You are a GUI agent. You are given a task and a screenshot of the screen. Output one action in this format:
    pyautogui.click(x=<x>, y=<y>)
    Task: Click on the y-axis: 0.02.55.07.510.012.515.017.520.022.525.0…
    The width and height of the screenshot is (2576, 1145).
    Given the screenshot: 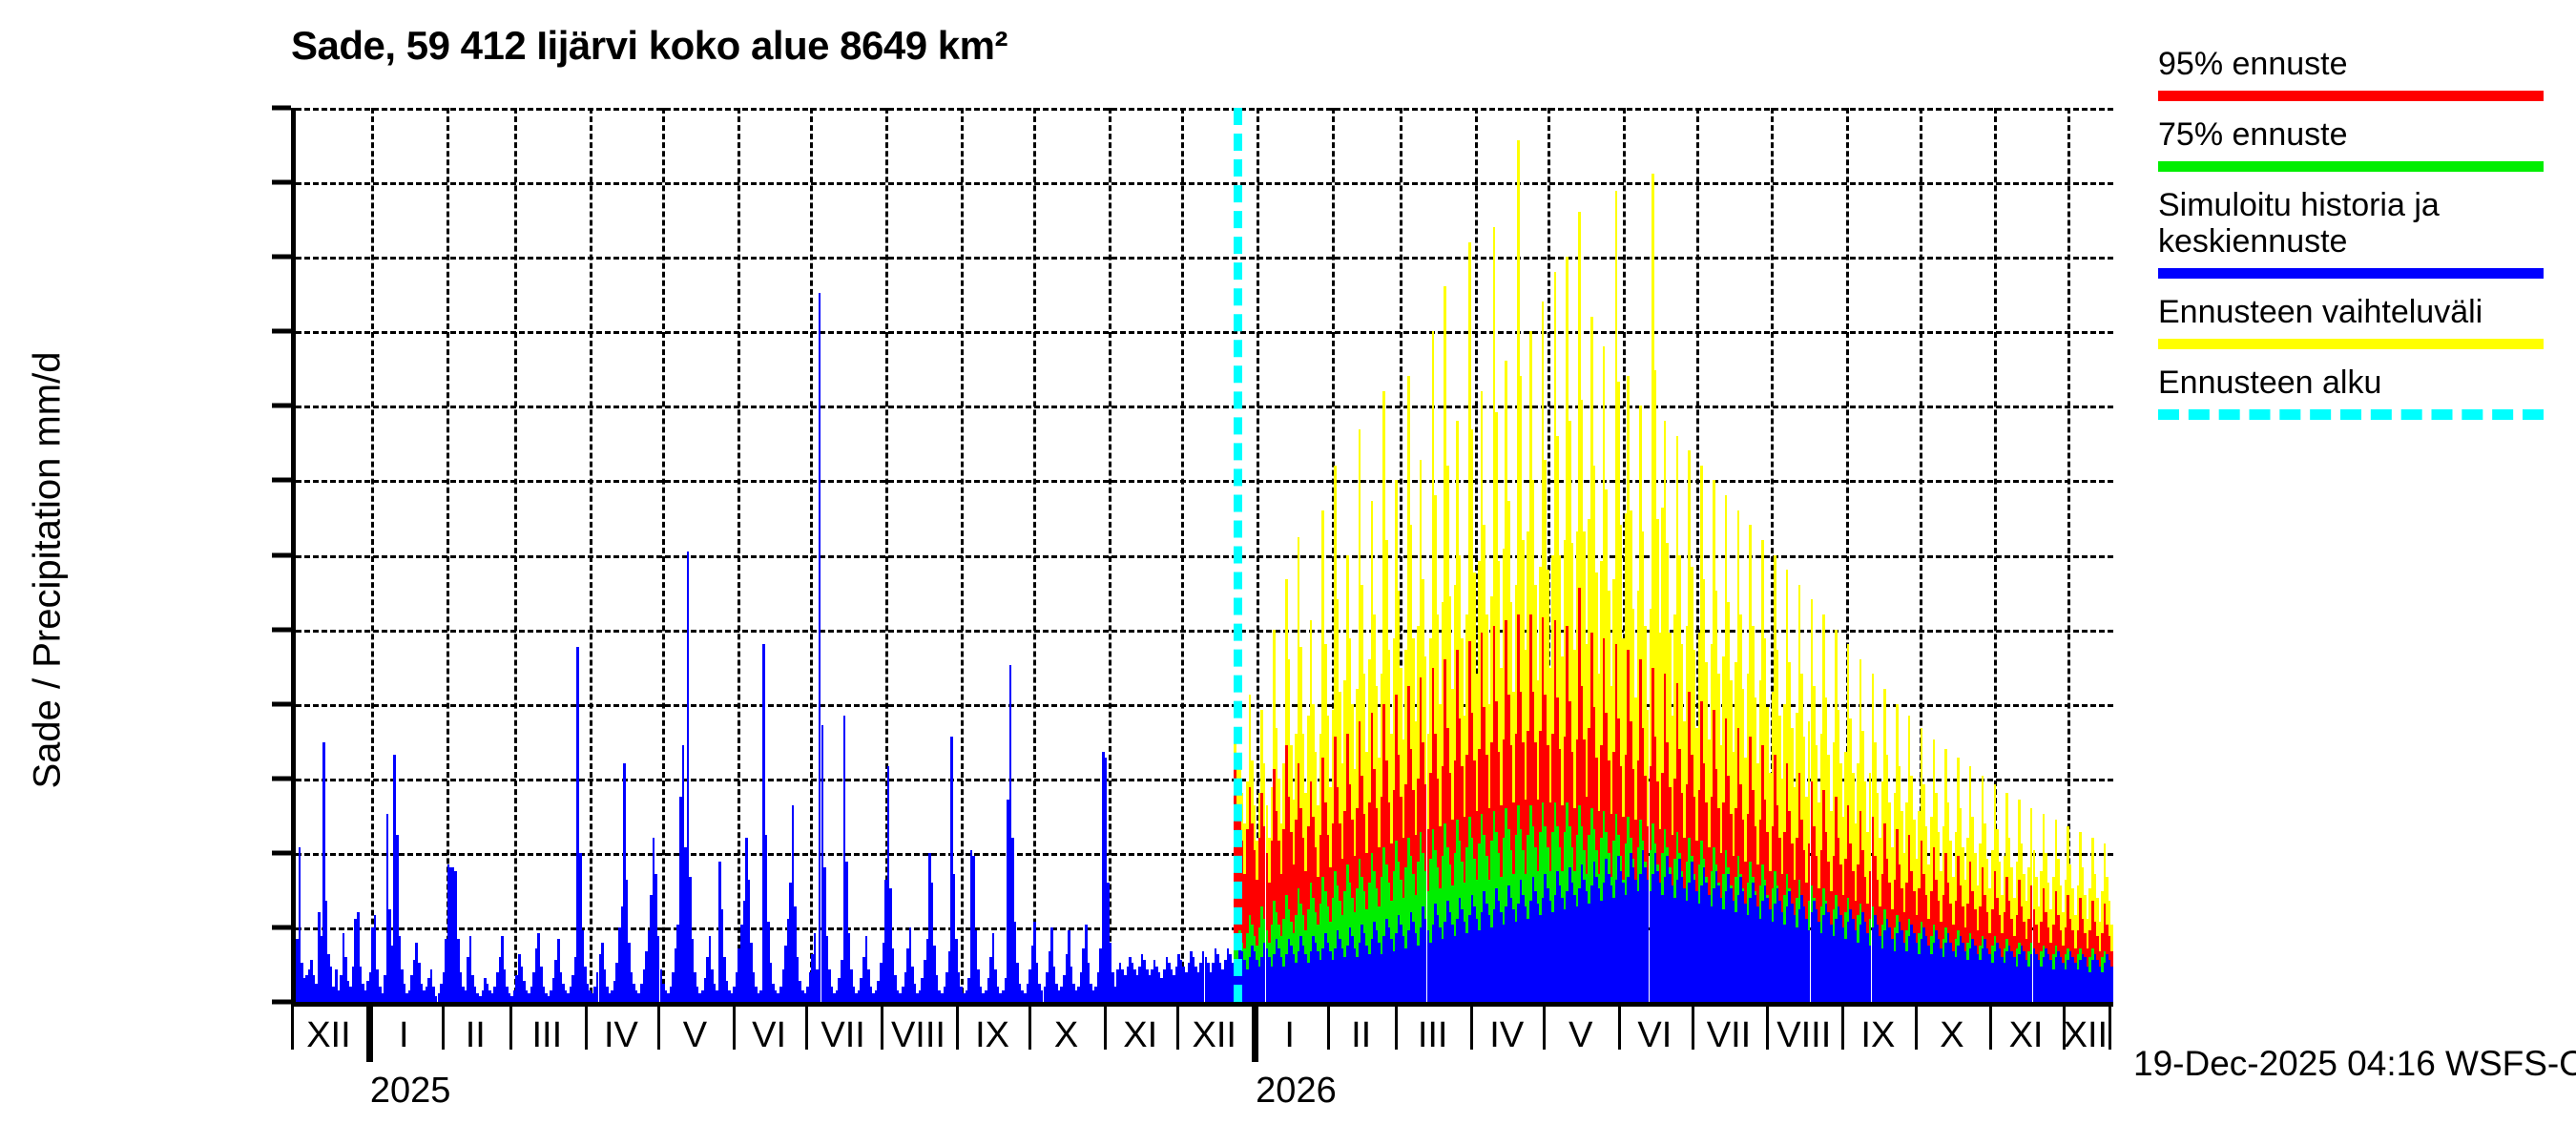 What is the action you would take?
    pyautogui.click(x=145, y=572)
    